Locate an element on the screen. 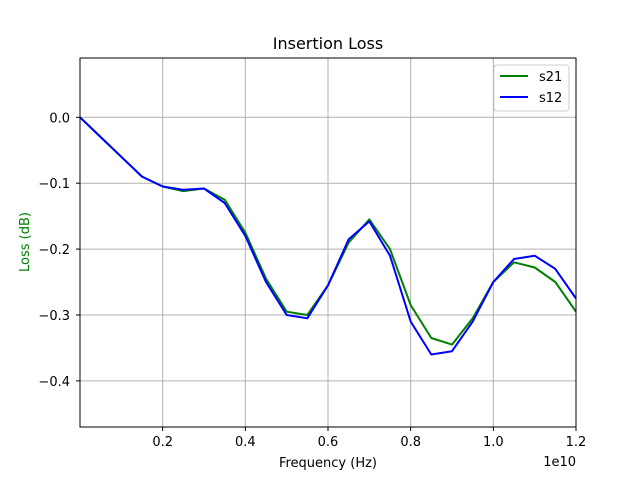 Image resolution: width=640 pixels, height=480 pixels. x-tick-label: 0.4 is located at coordinates (245, 442).